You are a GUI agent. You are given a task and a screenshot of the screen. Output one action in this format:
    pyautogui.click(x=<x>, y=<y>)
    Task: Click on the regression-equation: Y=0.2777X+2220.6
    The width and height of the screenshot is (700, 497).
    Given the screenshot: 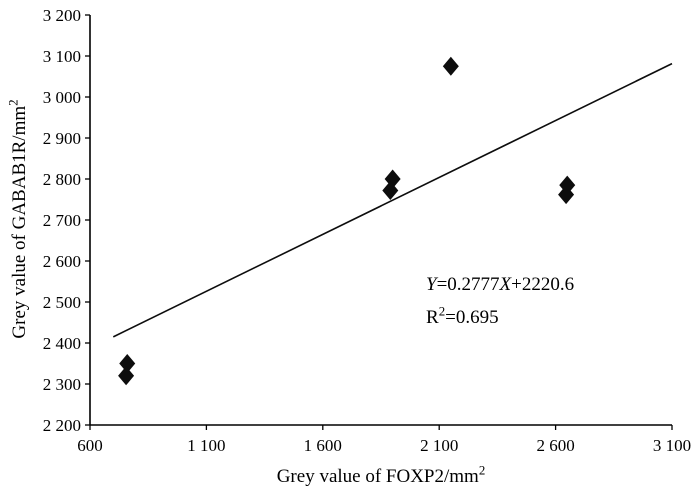 What is the action you would take?
    pyautogui.click(x=500, y=284)
    